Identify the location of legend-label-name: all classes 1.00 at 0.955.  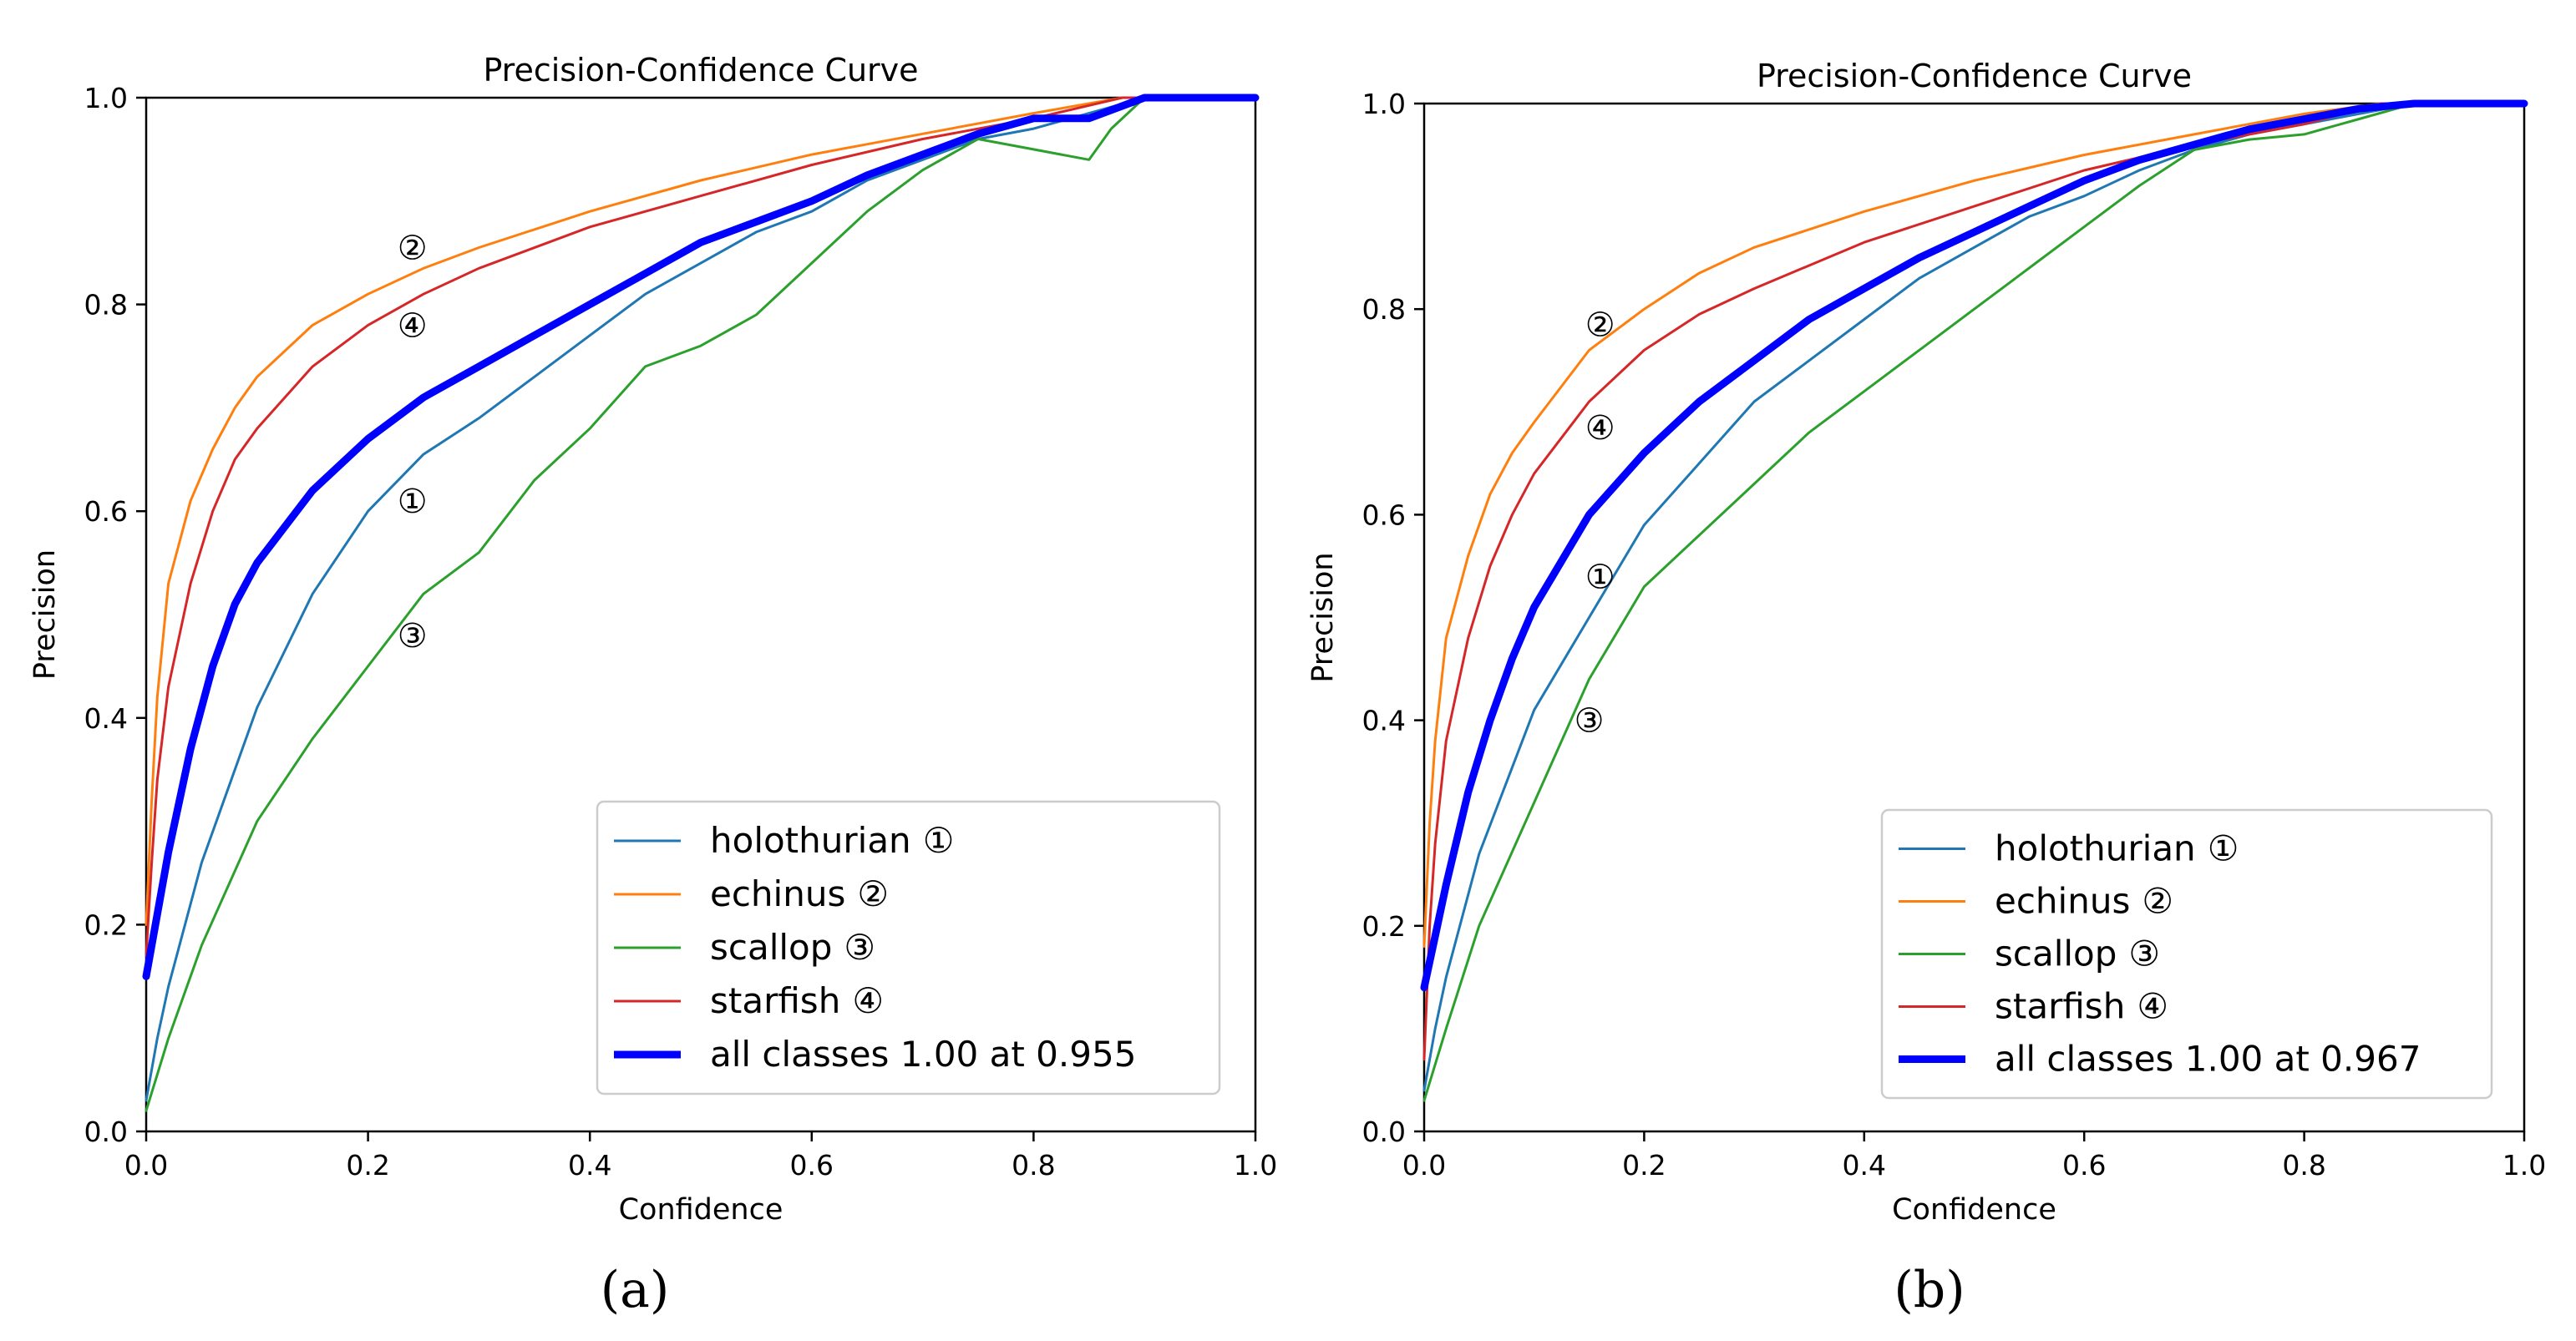
(923, 1054).